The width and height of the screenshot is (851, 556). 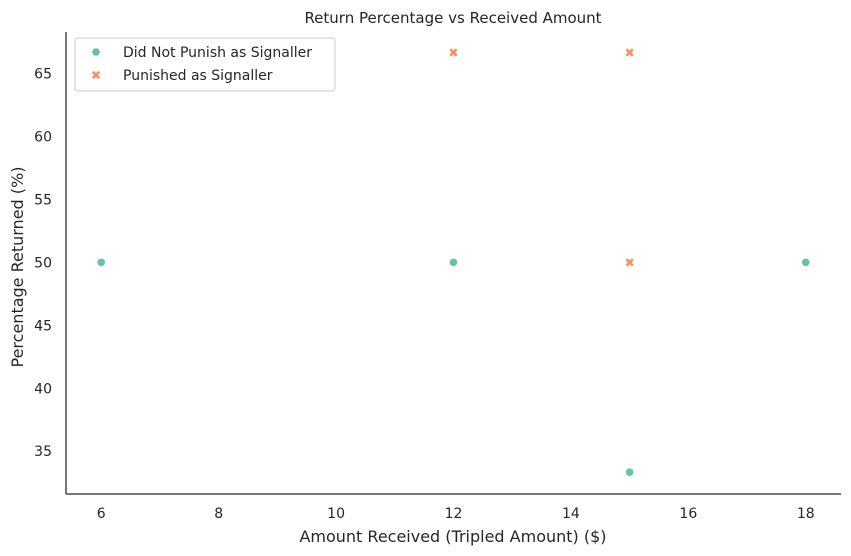 I want to click on x-tick-label: 6, so click(x=101, y=514).